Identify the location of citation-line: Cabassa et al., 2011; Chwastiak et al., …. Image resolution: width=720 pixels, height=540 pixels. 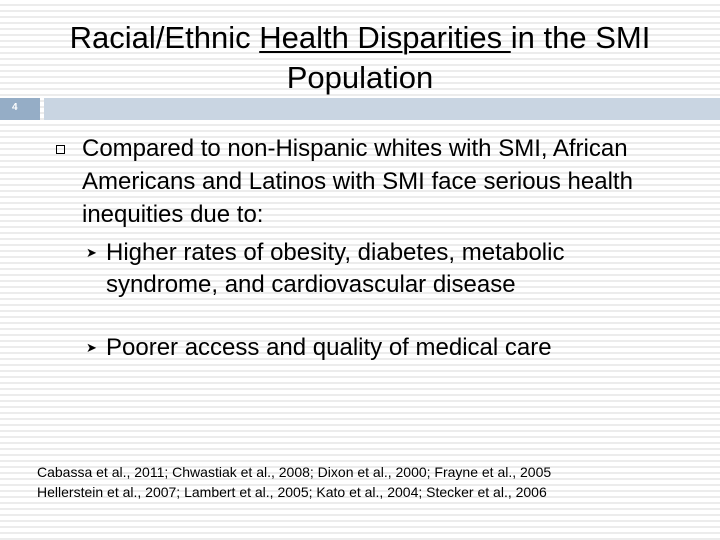
(294, 472).